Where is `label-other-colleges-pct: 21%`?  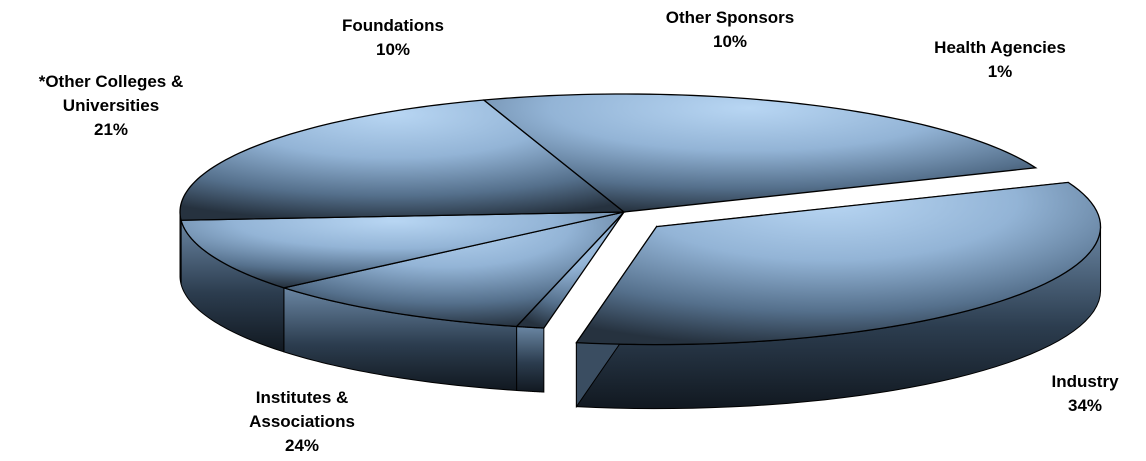
label-other-colleges-pct: 21% is located at coordinates (111, 129).